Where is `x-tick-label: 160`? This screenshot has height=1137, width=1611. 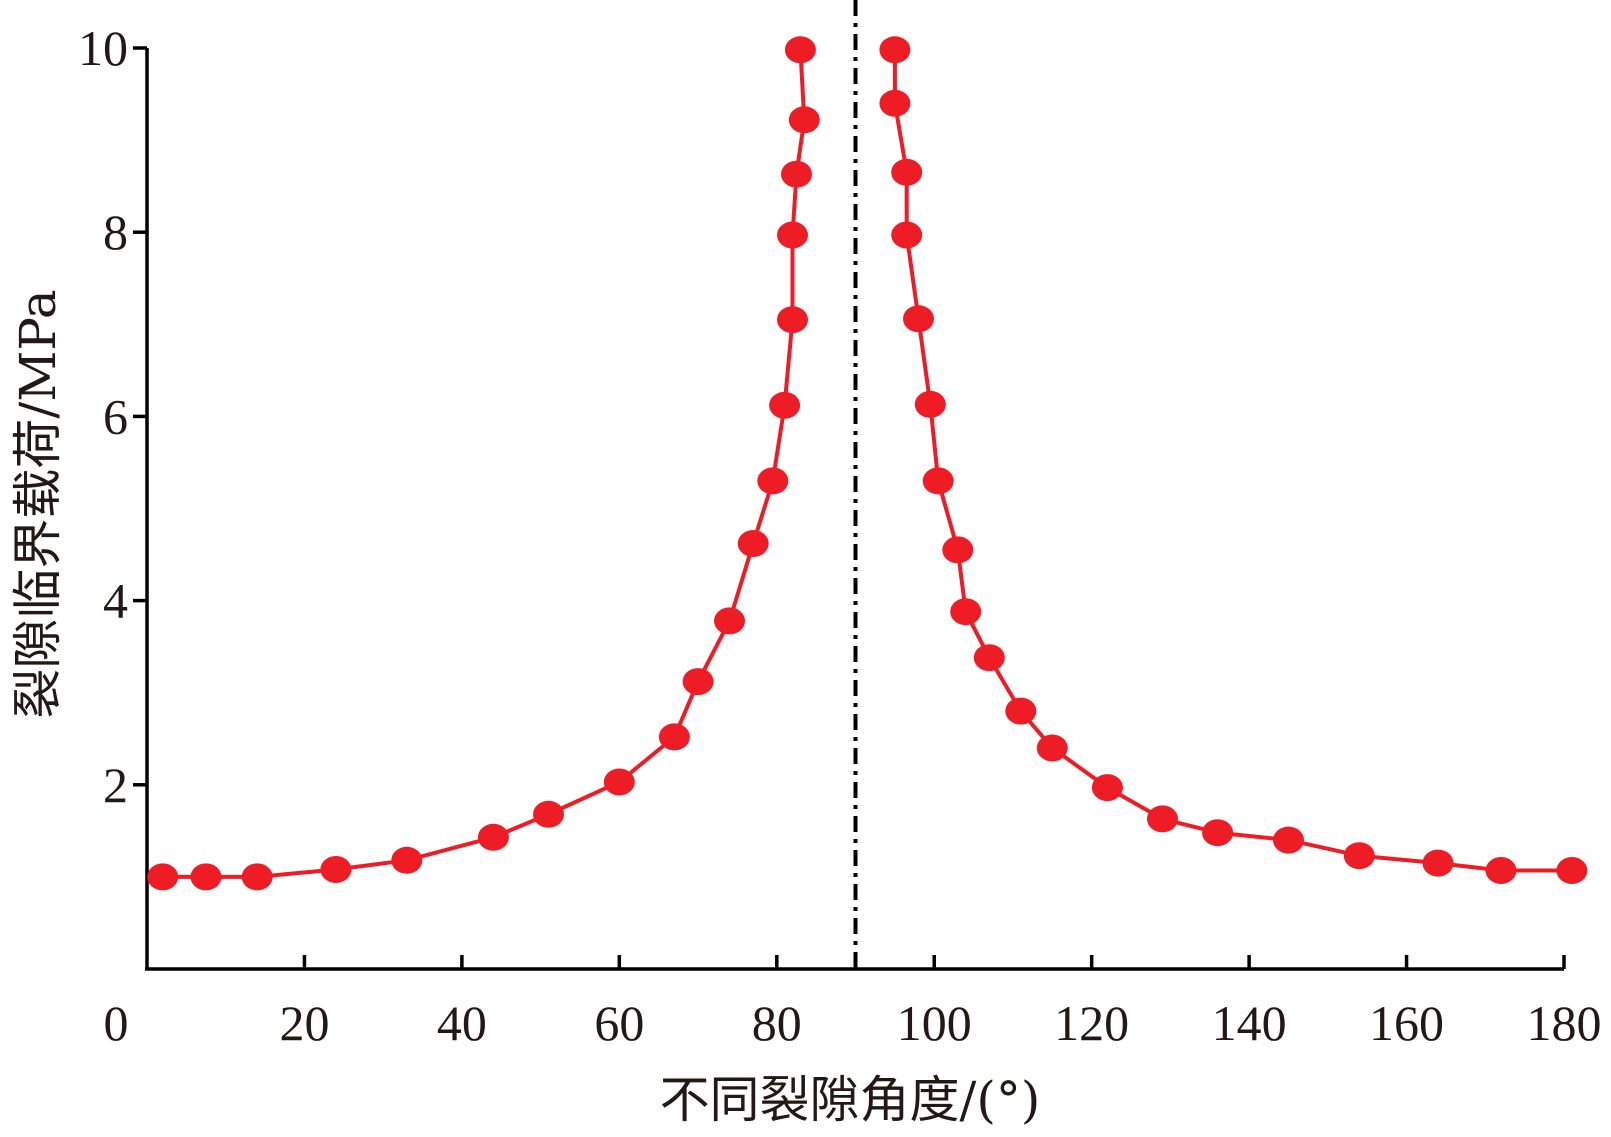 x-tick-label: 160 is located at coordinates (1406, 1023).